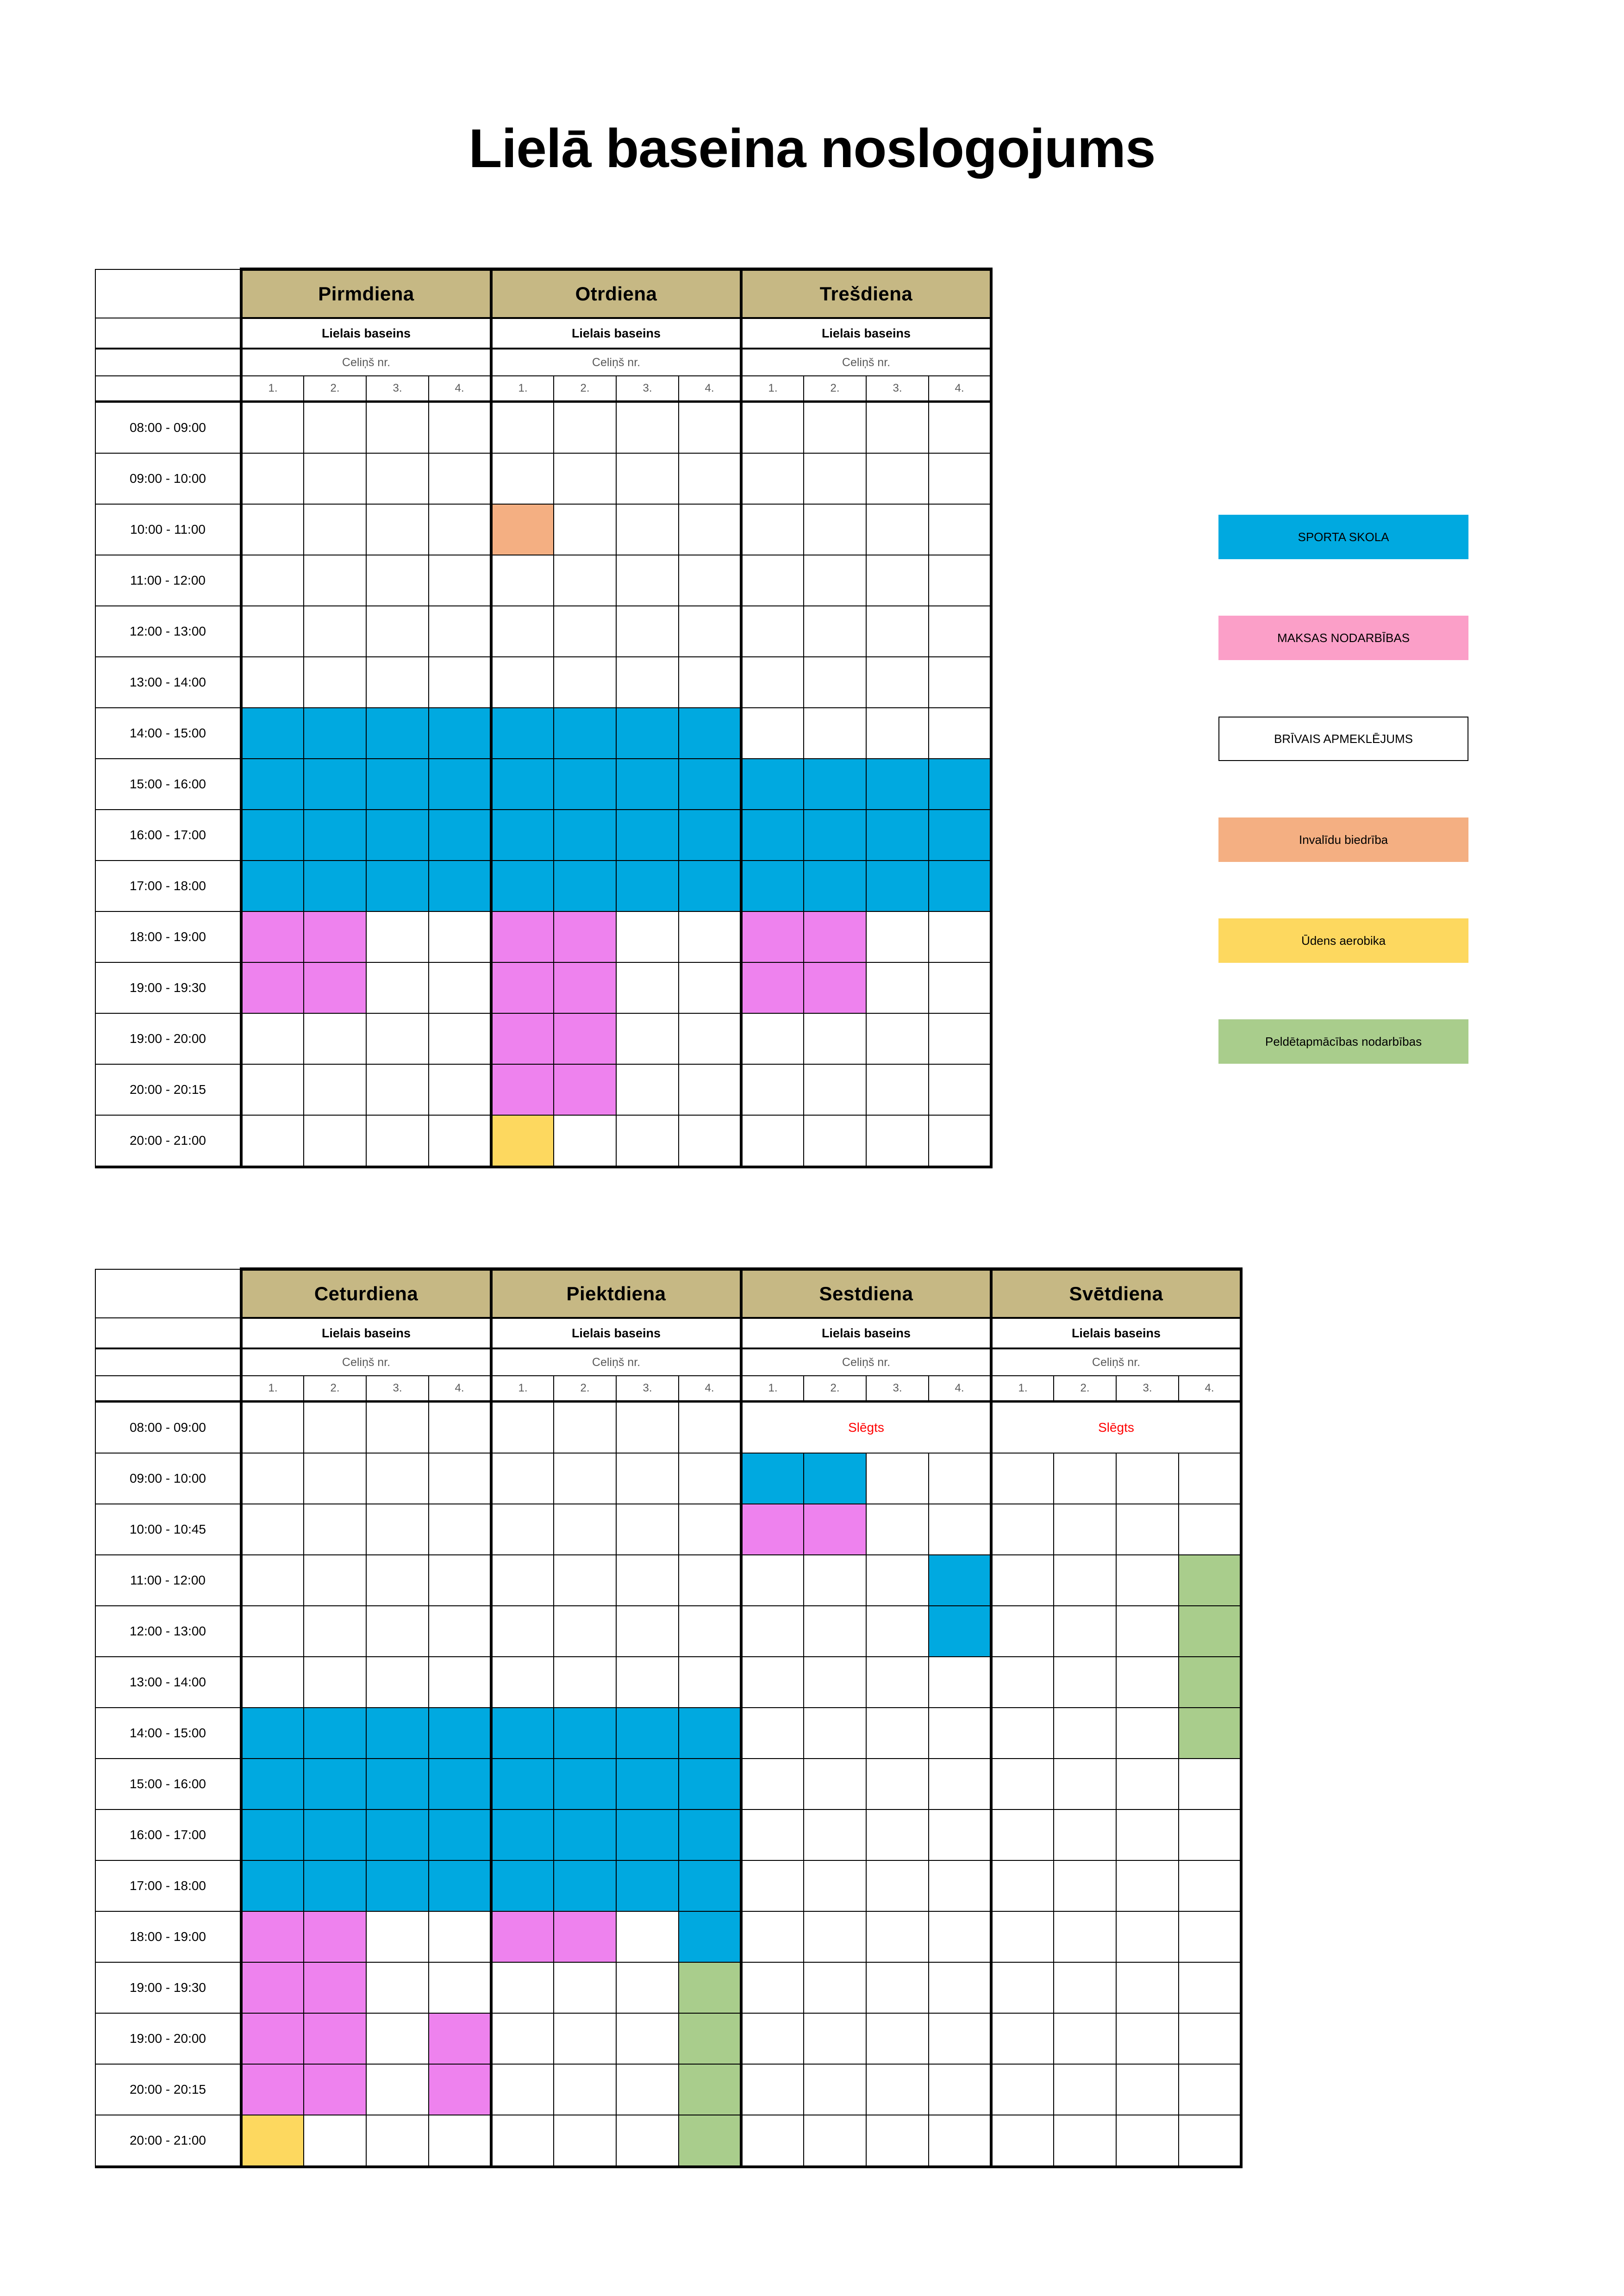 This screenshot has width=1624, height=2296. What do you see at coordinates (522, 1141) in the screenshot?
I see `cell-water-aerobics` at bounding box center [522, 1141].